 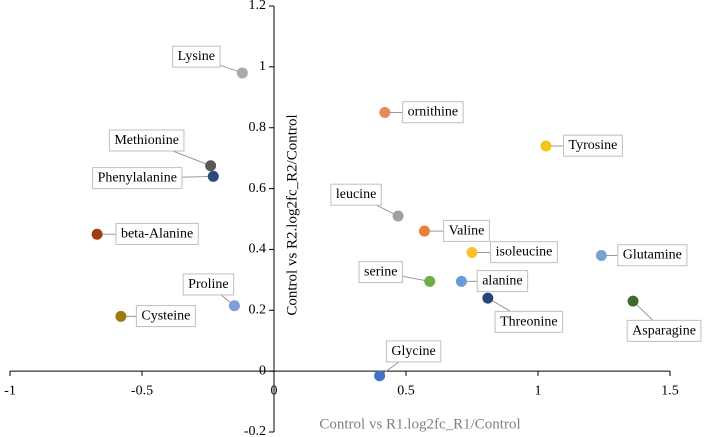 I want to click on point-label: serine, so click(x=380, y=272).